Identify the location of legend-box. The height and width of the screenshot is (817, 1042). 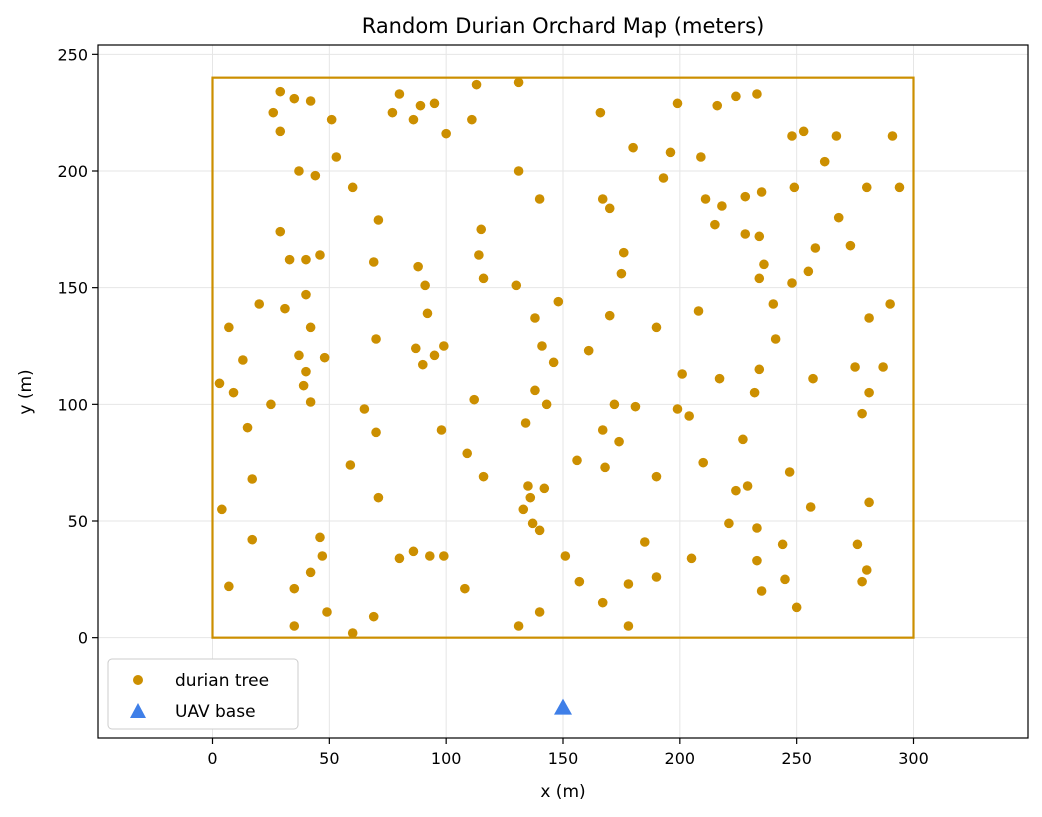
(203, 694).